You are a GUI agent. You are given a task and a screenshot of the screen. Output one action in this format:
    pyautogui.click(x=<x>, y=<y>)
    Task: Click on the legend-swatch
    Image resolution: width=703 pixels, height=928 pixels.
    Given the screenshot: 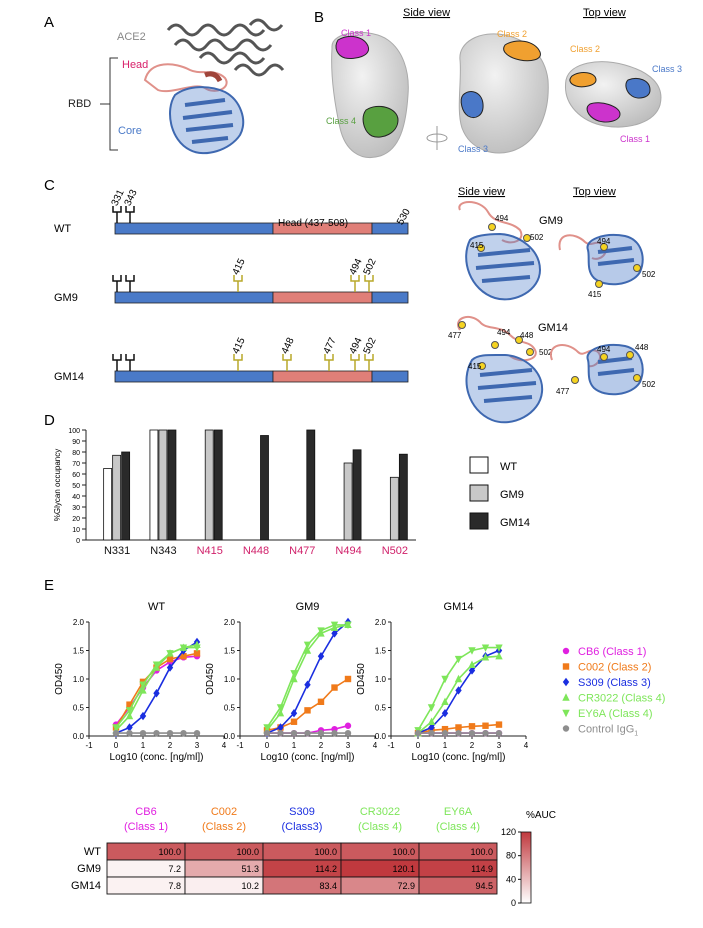 What is the action you would take?
    pyautogui.click(x=479, y=465)
    